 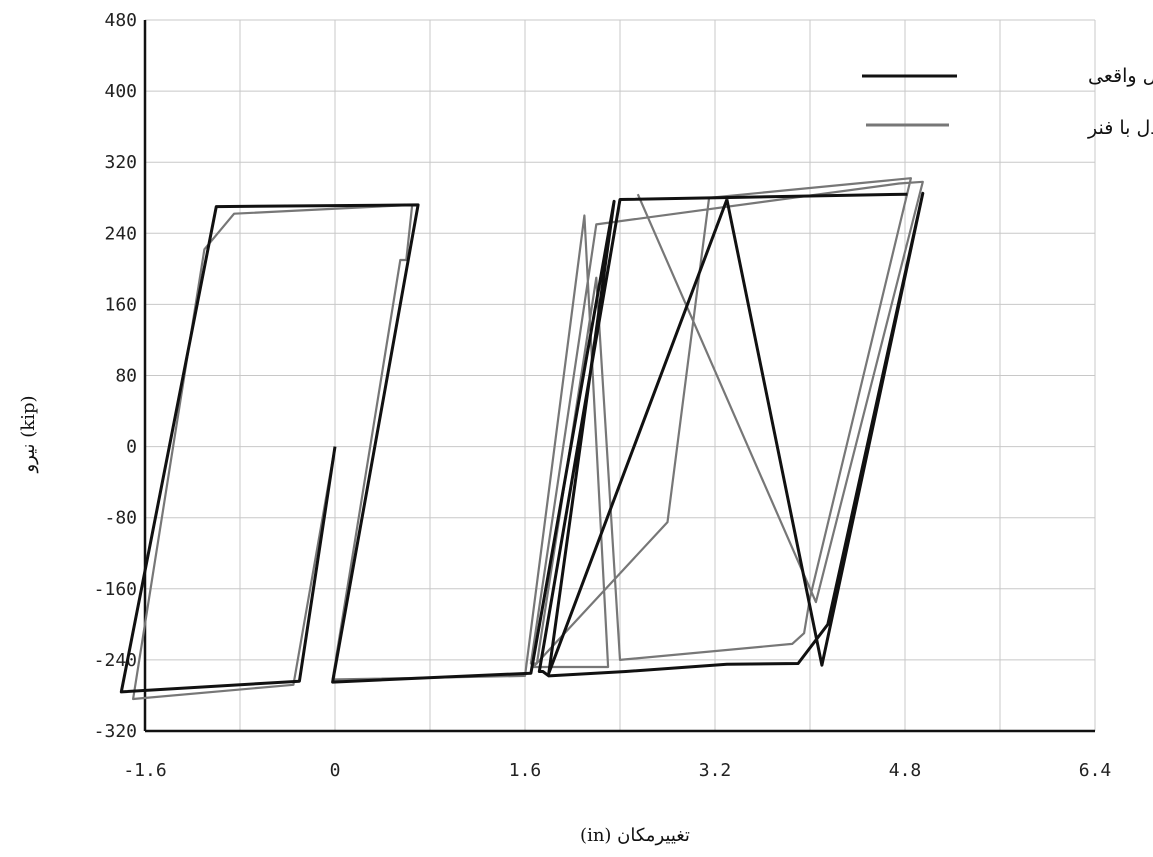 What do you see at coordinates (115, 731) in the screenshot?
I see `y-tick-label: -320` at bounding box center [115, 731].